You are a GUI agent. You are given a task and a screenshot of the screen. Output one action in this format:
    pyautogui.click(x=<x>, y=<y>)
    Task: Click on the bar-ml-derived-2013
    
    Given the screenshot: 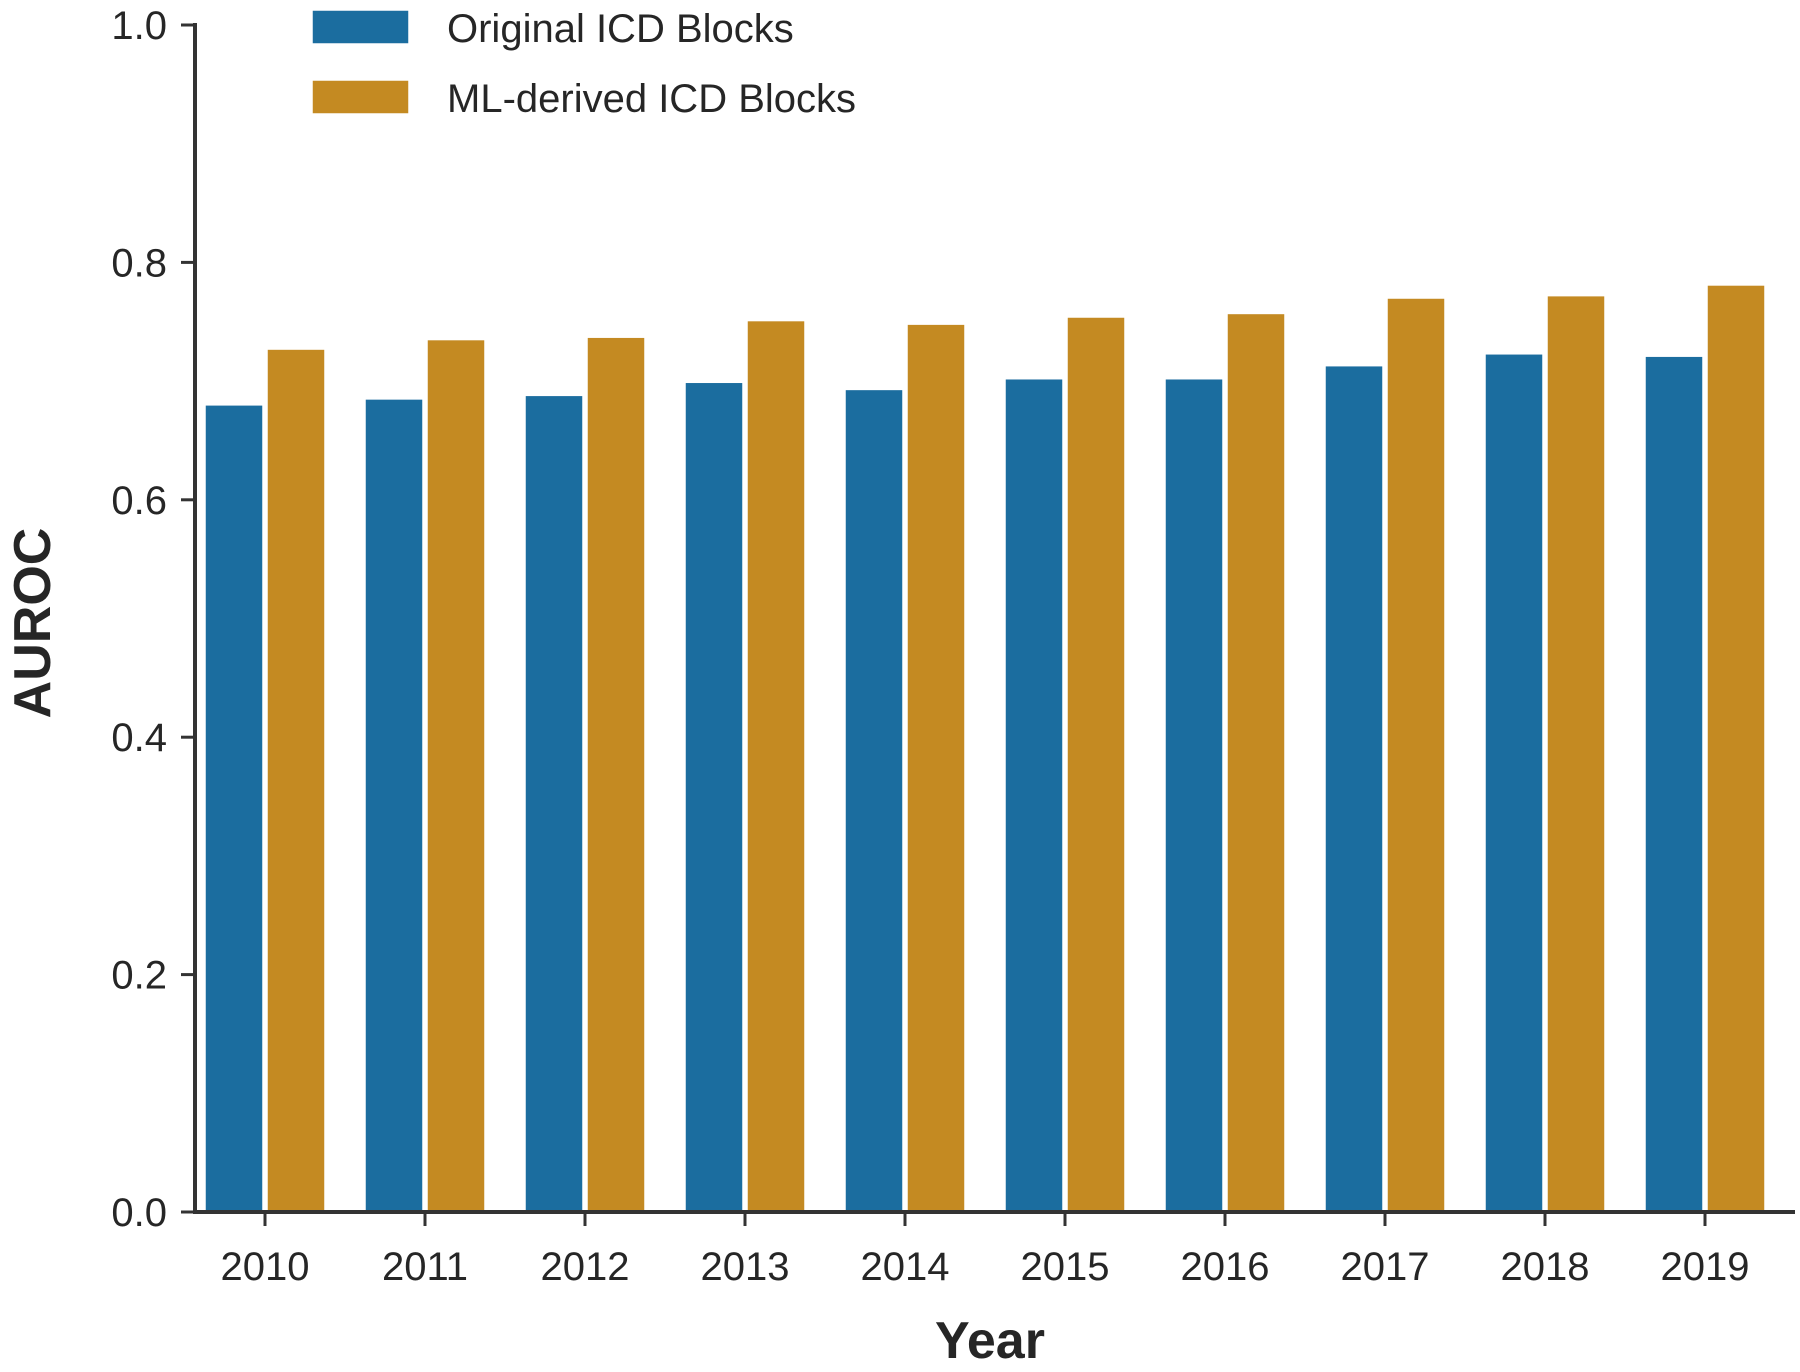 What is the action you would take?
    pyautogui.click(x=776, y=766)
    